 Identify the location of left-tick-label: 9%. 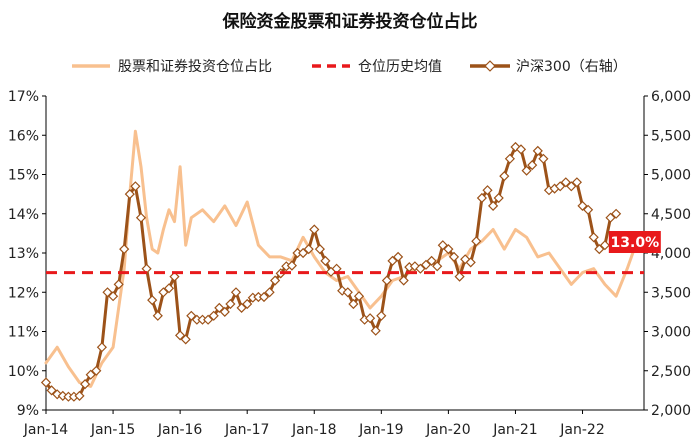
(28, 411).